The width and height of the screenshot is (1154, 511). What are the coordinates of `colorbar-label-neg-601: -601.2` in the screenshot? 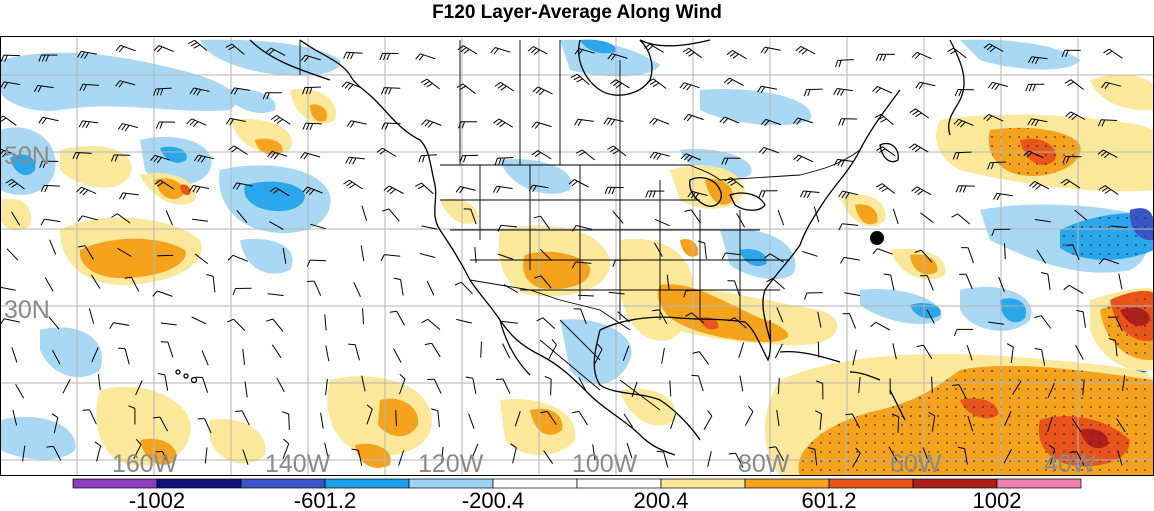 It's located at (325, 499).